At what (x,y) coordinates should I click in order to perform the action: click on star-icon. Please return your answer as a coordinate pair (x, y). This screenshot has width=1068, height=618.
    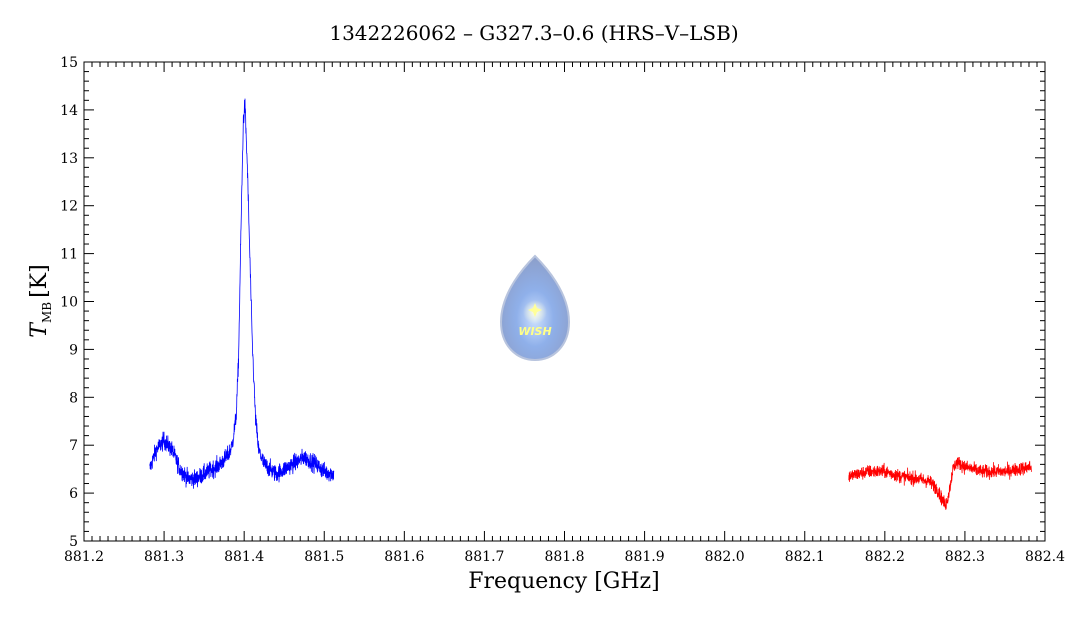
    Looking at the image, I should click on (535, 310).